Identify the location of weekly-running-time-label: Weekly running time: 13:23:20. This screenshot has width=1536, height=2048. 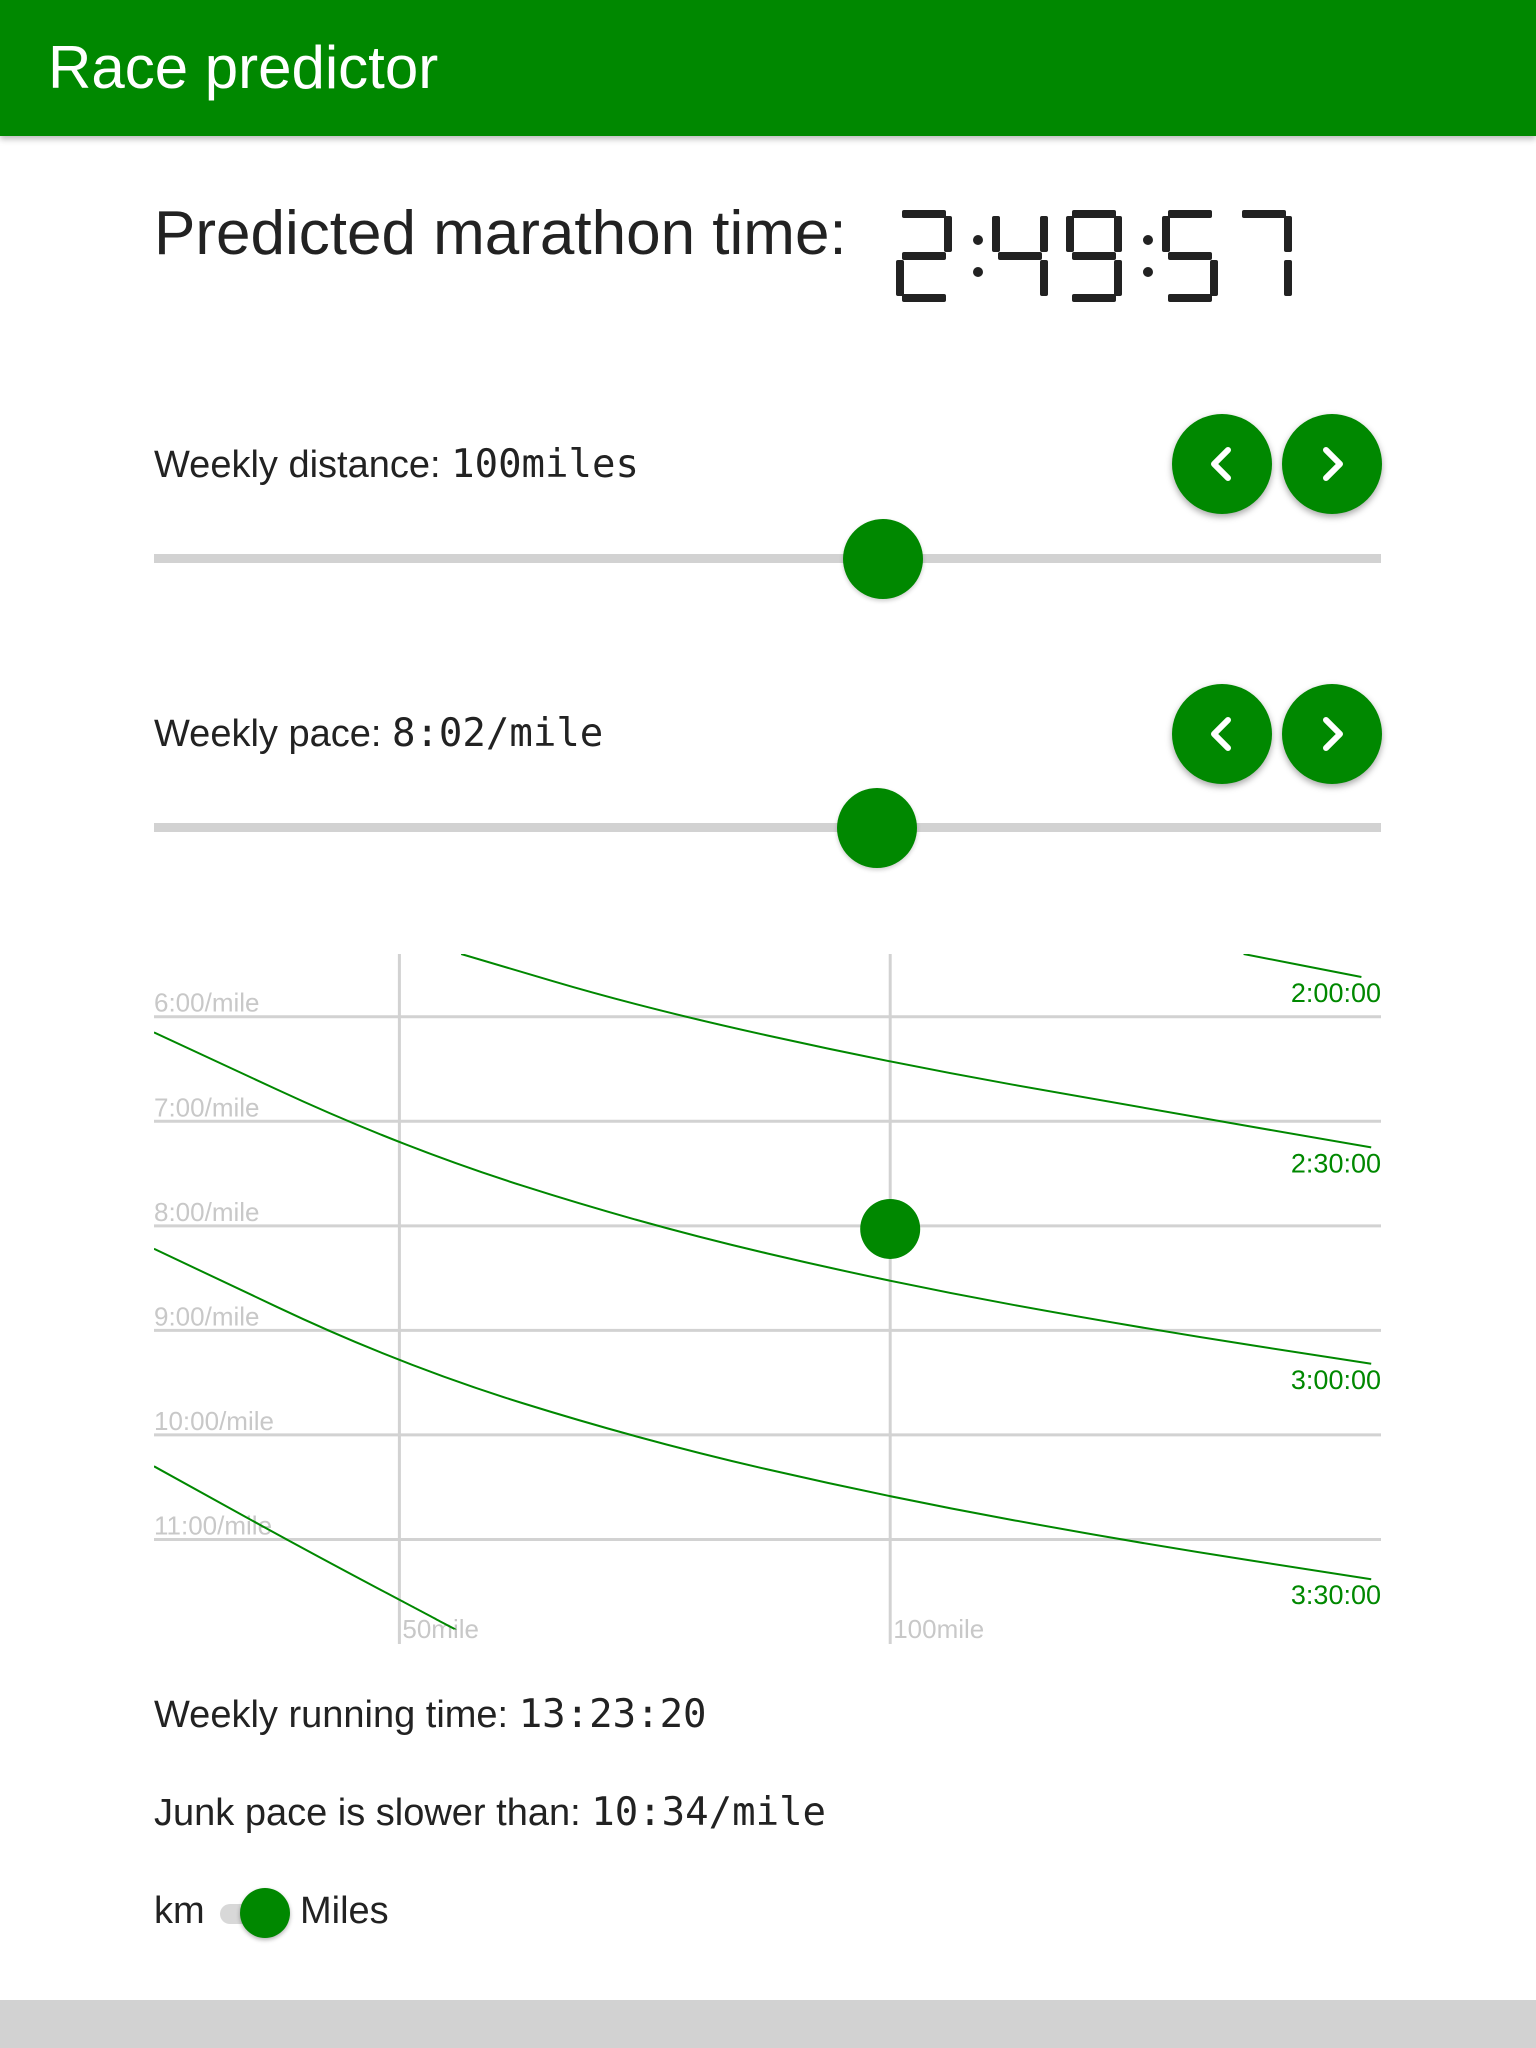
(430, 1715).